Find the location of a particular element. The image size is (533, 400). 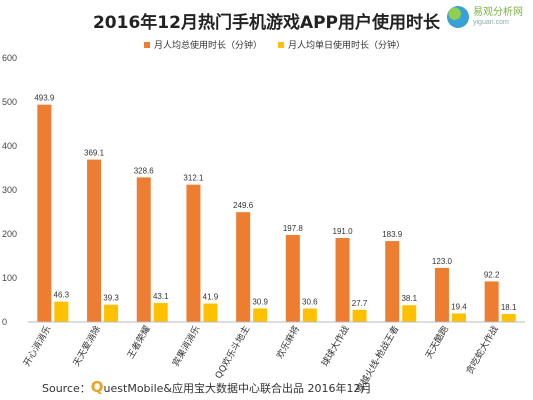

y-tick-label: 100 is located at coordinates (9, 278).